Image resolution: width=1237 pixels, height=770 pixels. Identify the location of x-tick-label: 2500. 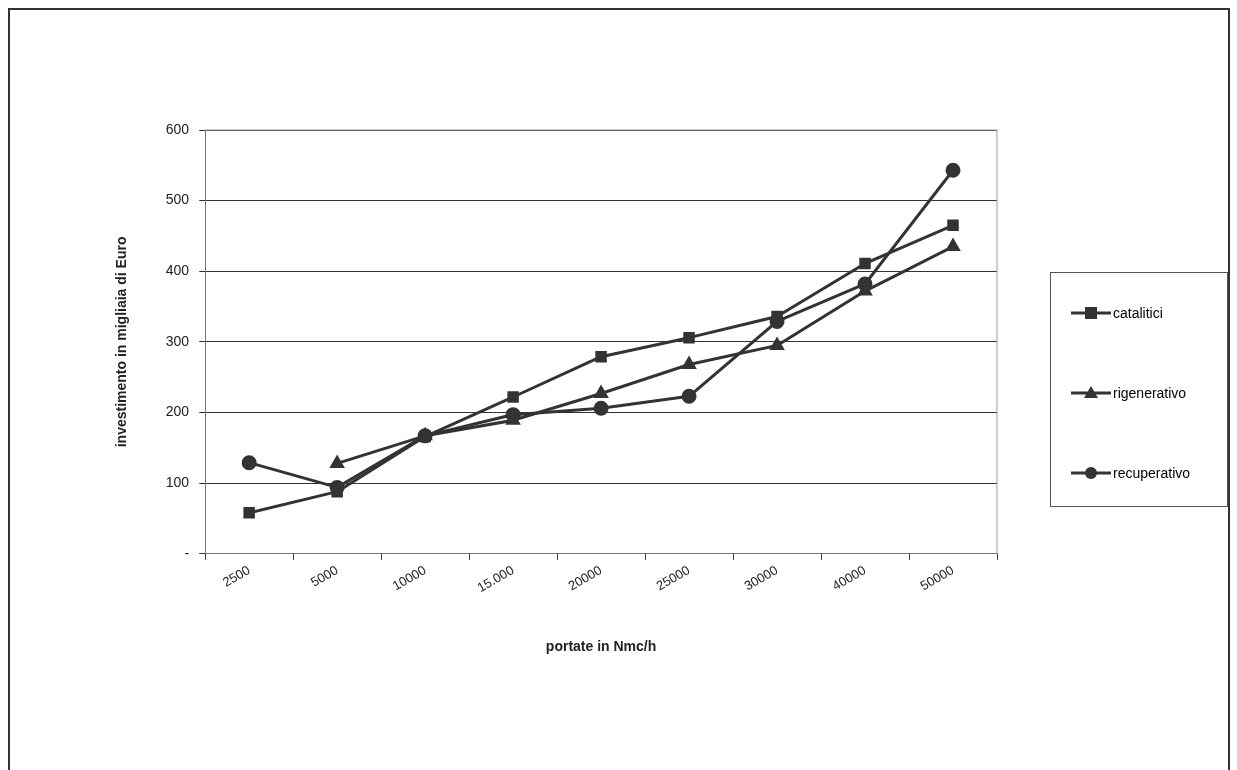
(236, 576).